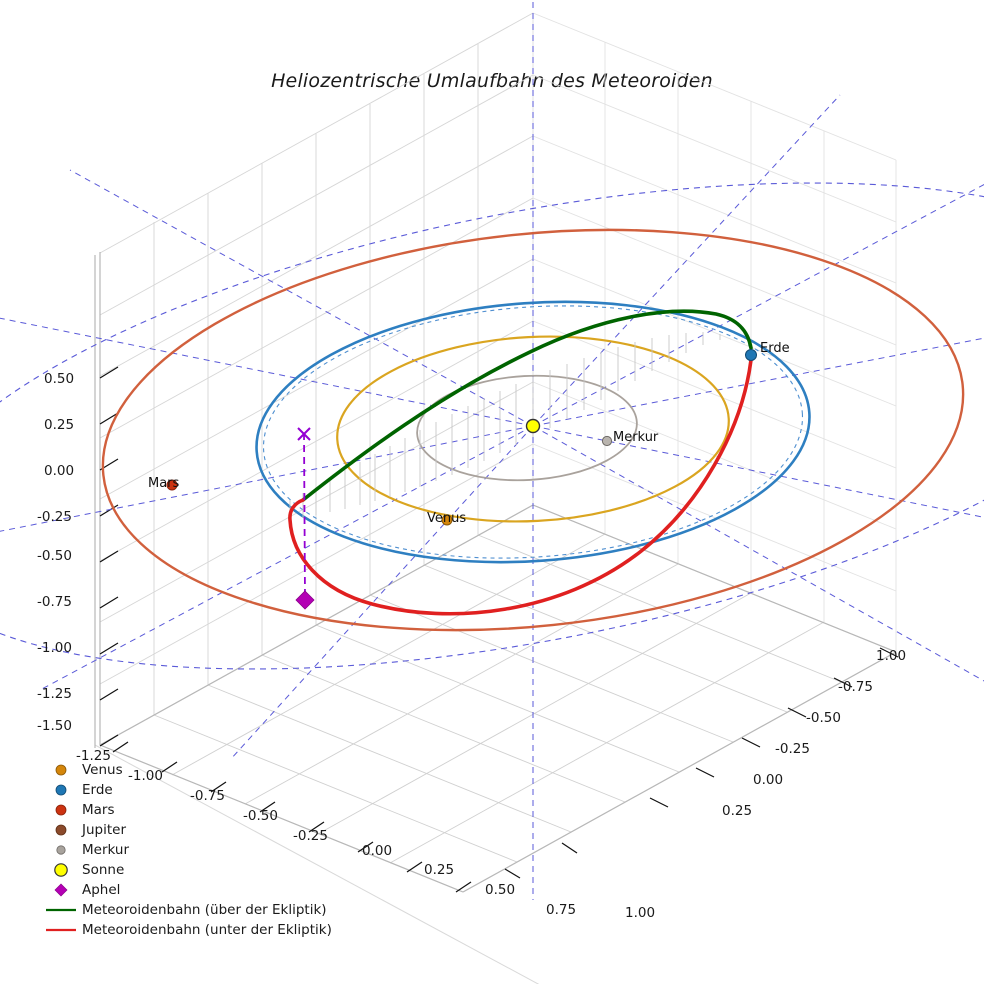 The height and width of the screenshot is (984, 984). Describe the element at coordinates (891, 656) in the screenshot. I see `y-tick-0: 1.00` at that location.